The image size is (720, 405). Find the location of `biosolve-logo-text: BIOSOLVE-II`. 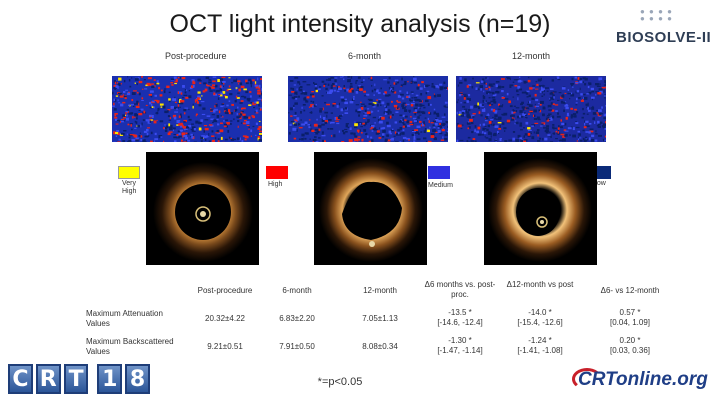

biosolve-logo-text: BIOSOLVE-II is located at coordinates (664, 37).